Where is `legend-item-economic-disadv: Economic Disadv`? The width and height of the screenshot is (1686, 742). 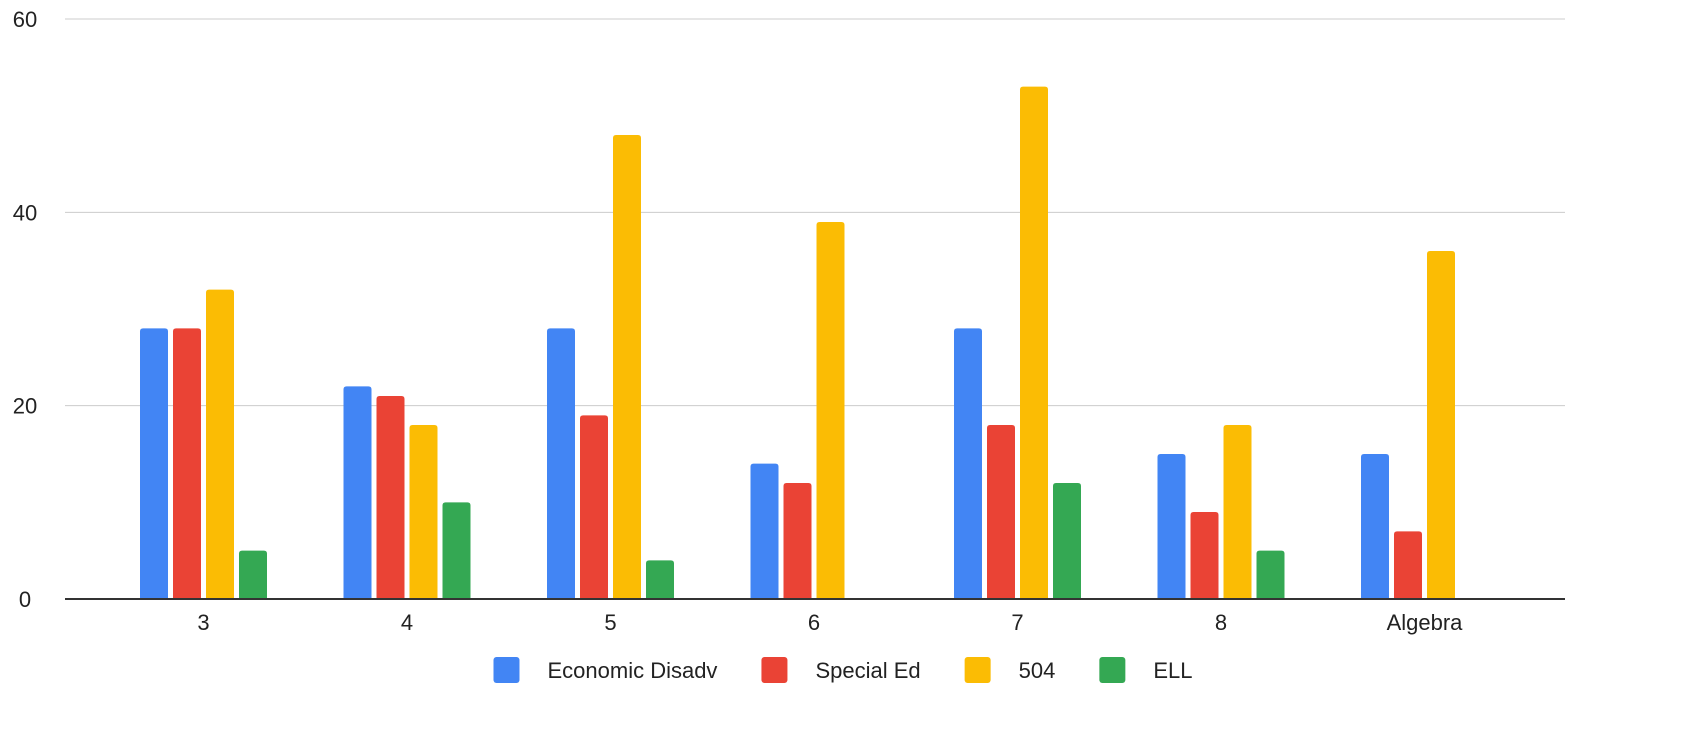 legend-item-economic-disadv: Economic Disadv is located at coordinates (605, 670).